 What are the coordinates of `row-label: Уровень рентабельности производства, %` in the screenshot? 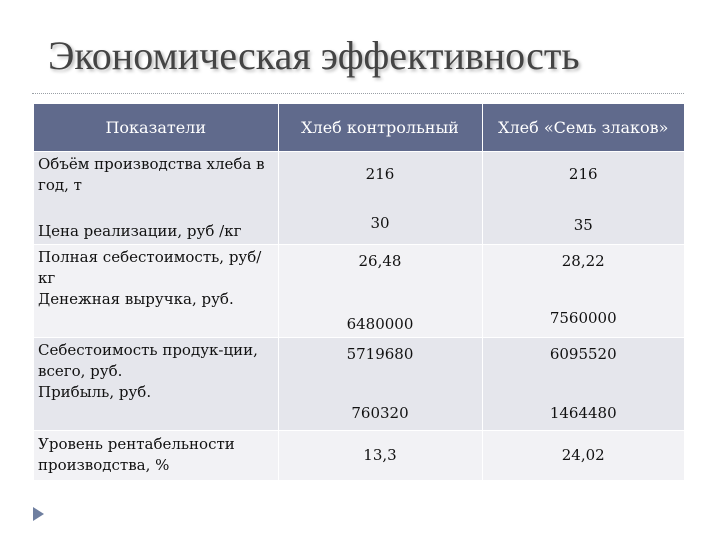 It's located at (136, 455).